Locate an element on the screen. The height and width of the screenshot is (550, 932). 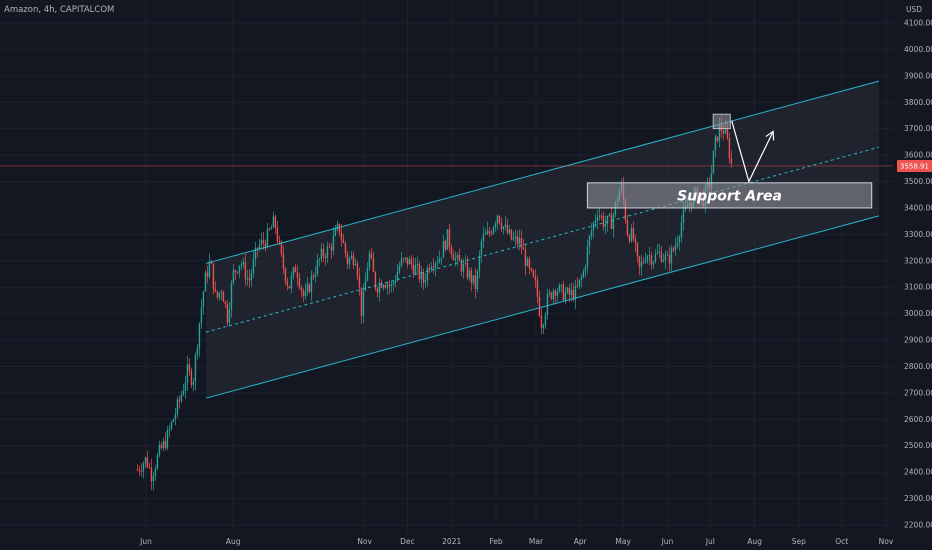
symbol-title: Amazon, 4h, CAPITALCOM is located at coordinates (59, 10).